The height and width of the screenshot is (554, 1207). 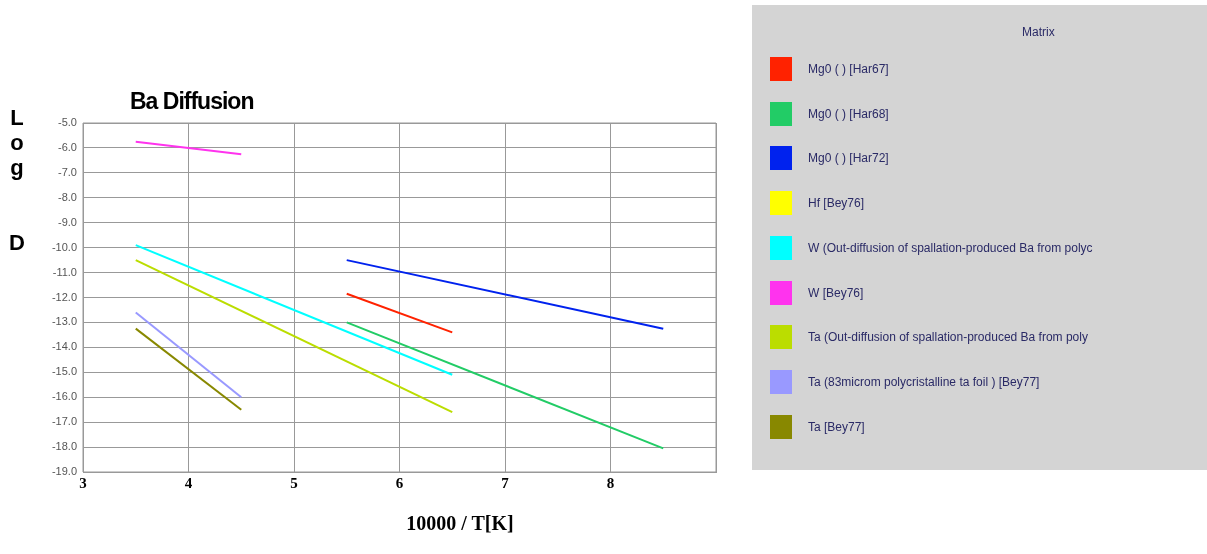 I want to click on y-tick-label: -9.0, so click(x=67, y=221).